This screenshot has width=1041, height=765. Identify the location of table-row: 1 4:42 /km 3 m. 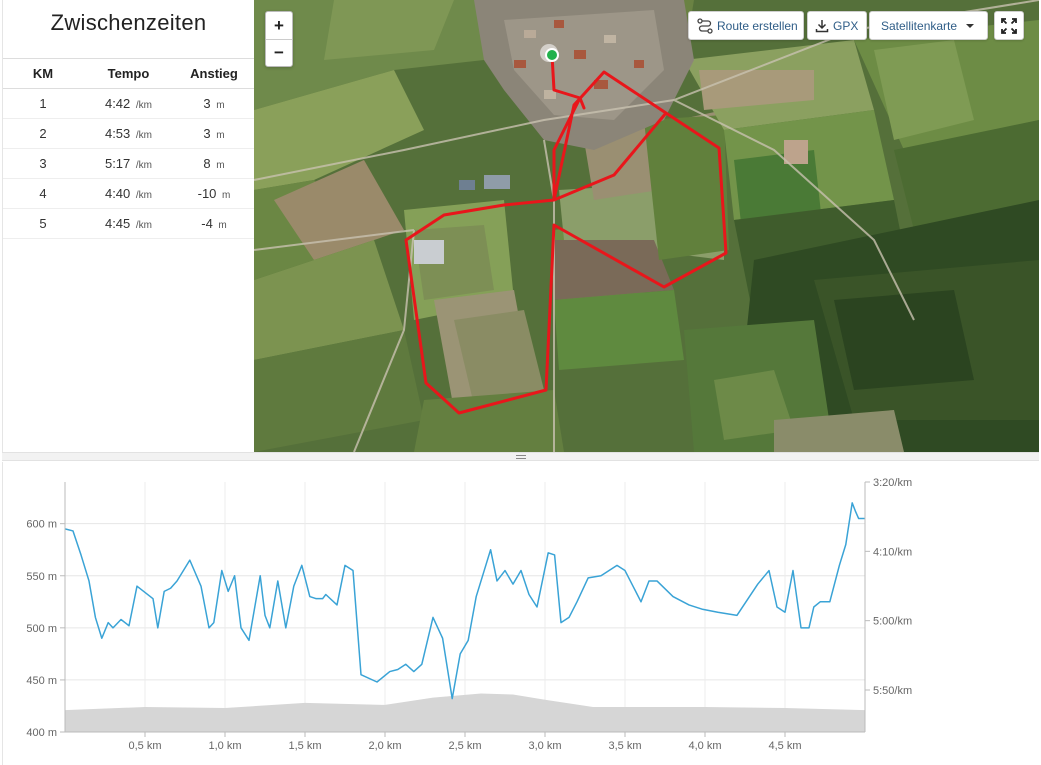
(128, 103).